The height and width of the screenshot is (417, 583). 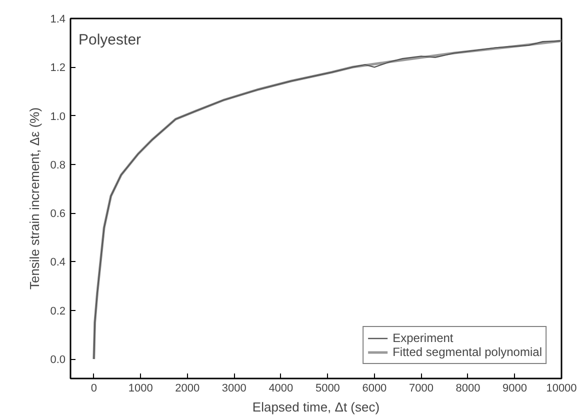 What do you see at coordinates (58, 262) in the screenshot?
I see `y-tick-label: 0.4` at bounding box center [58, 262].